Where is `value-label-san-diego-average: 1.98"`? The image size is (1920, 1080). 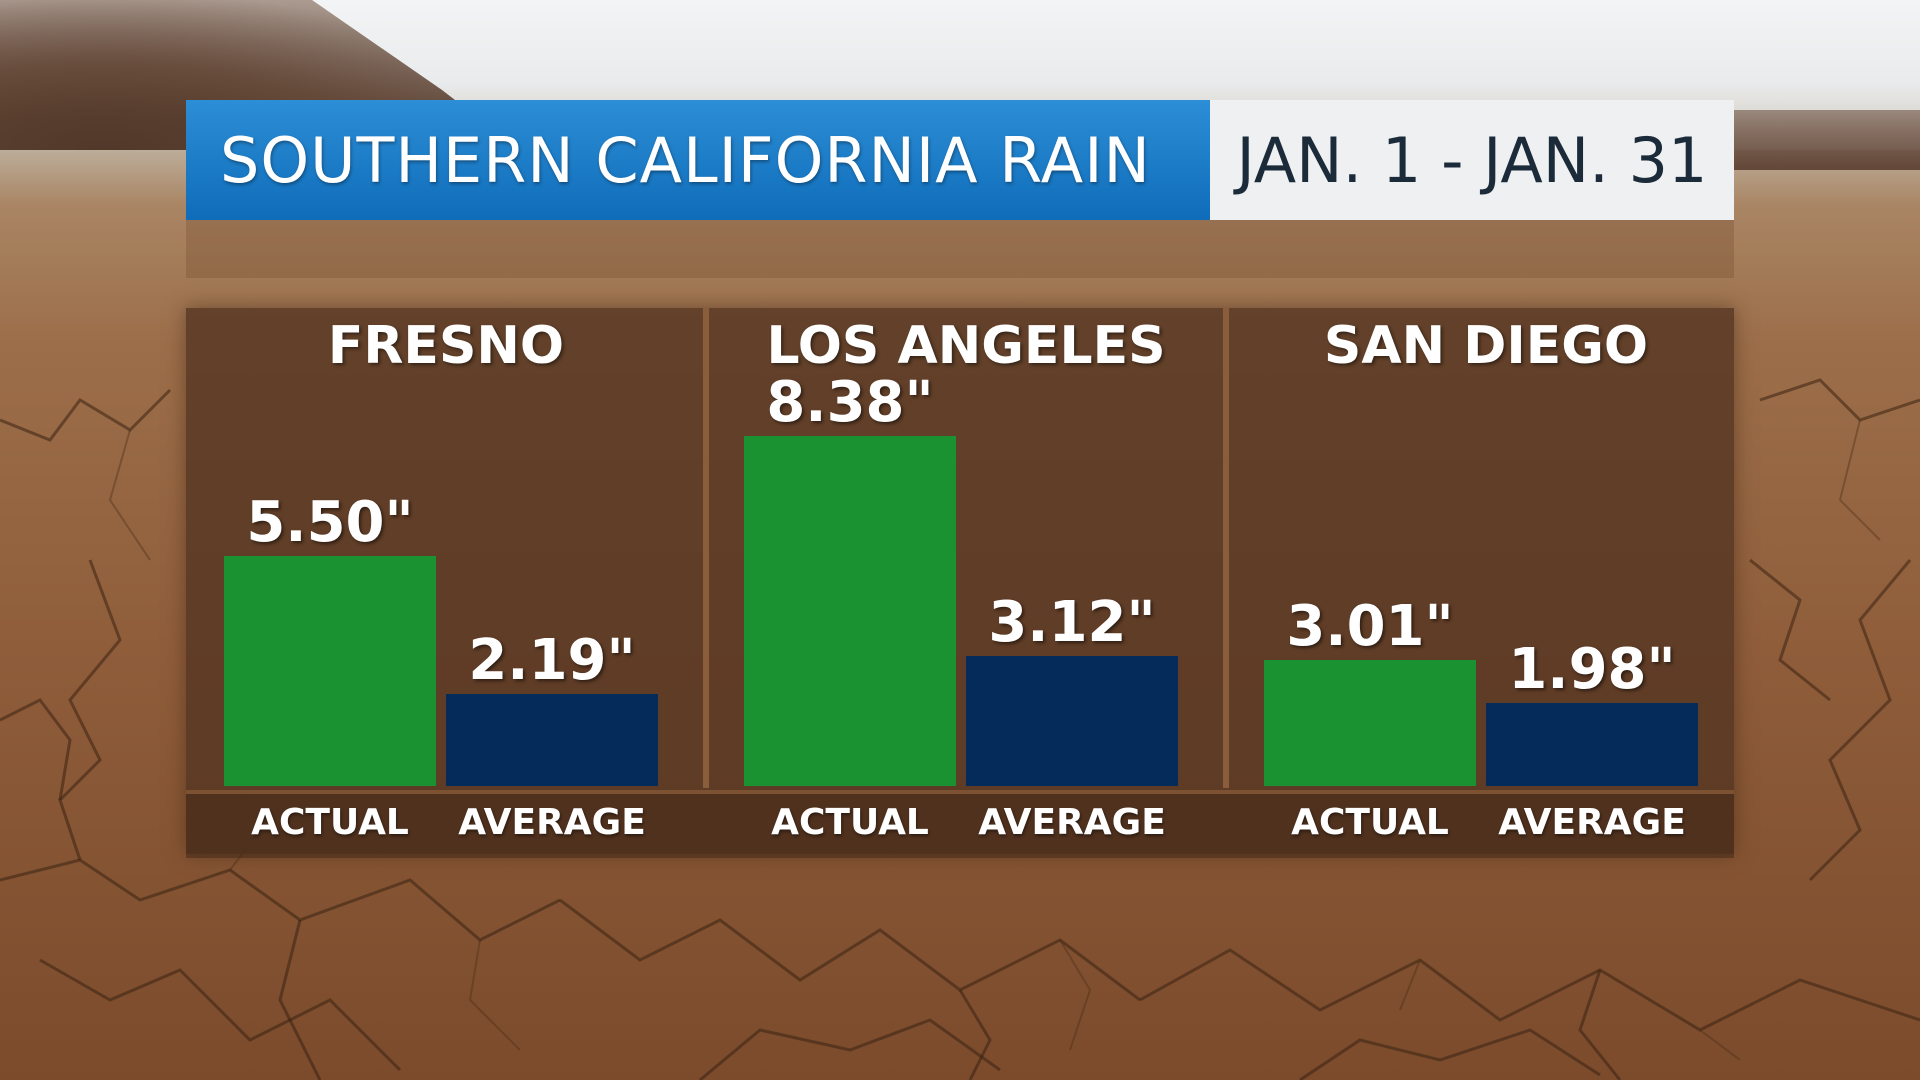 value-label-san-diego-average: 1.98" is located at coordinates (1592, 670).